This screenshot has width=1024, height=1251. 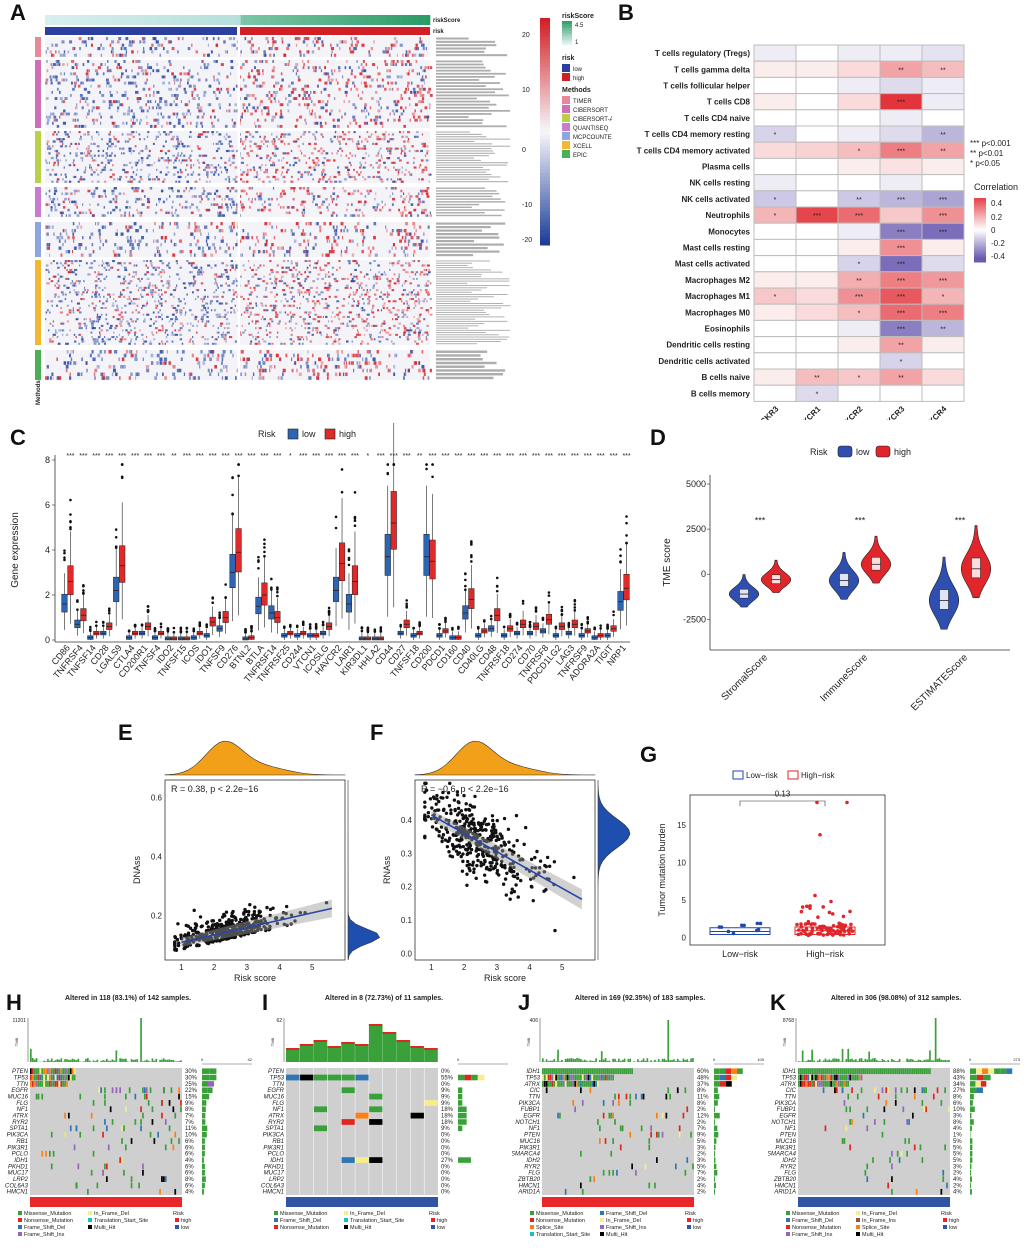 I want to click on row-title-risk: risk, so click(x=438, y=32).